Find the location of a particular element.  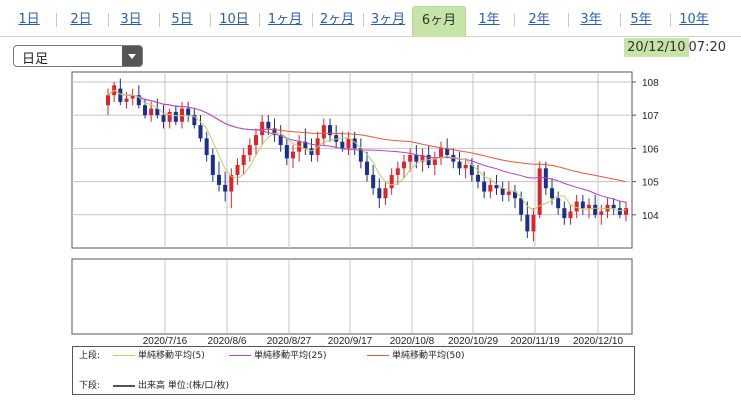

tab-5y: 5年 is located at coordinates (641, 19).